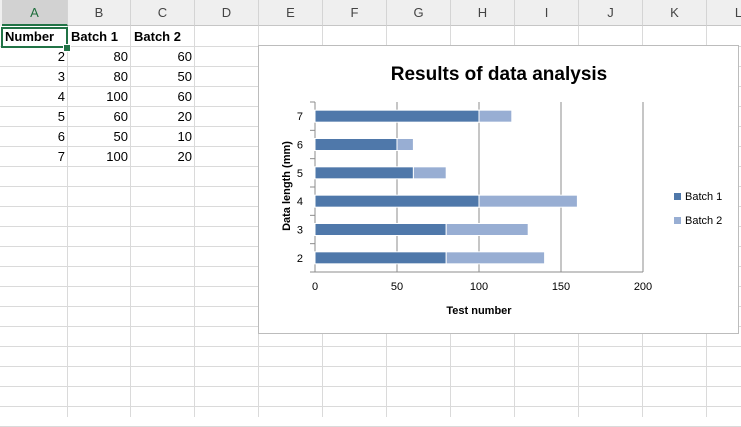  I want to click on column-header-l: L, so click(724, 13).